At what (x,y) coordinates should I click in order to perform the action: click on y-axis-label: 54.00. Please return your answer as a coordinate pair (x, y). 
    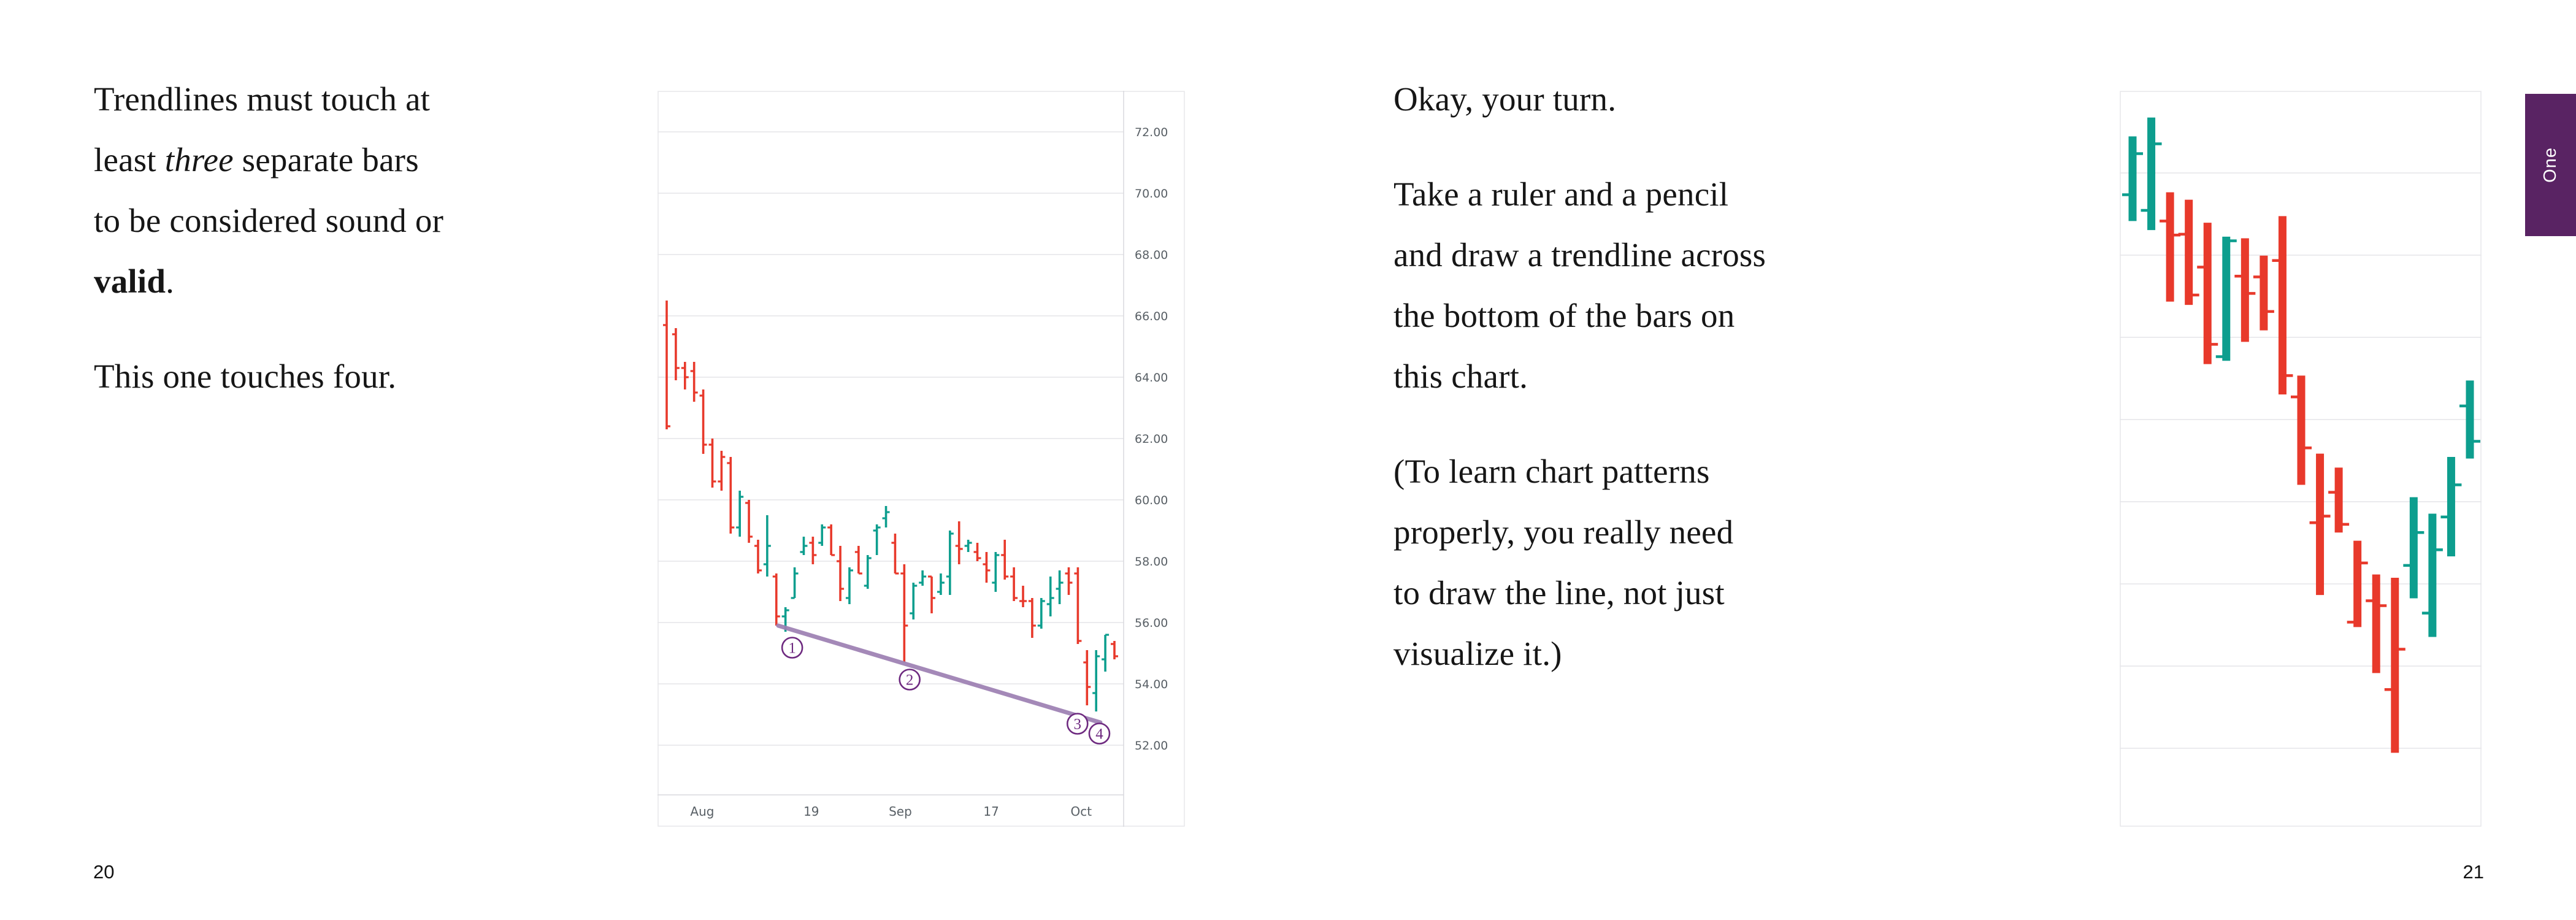
    Looking at the image, I should click on (1151, 684).